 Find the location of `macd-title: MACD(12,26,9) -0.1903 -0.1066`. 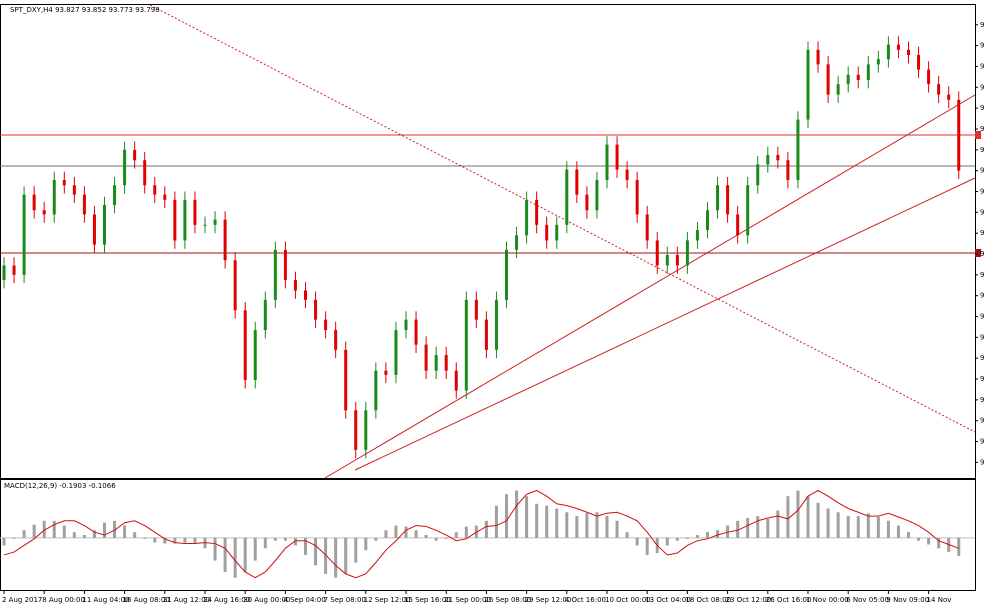

macd-title: MACD(12,26,9) -0.1903 -0.1066 is located at coordinates (60, 486).